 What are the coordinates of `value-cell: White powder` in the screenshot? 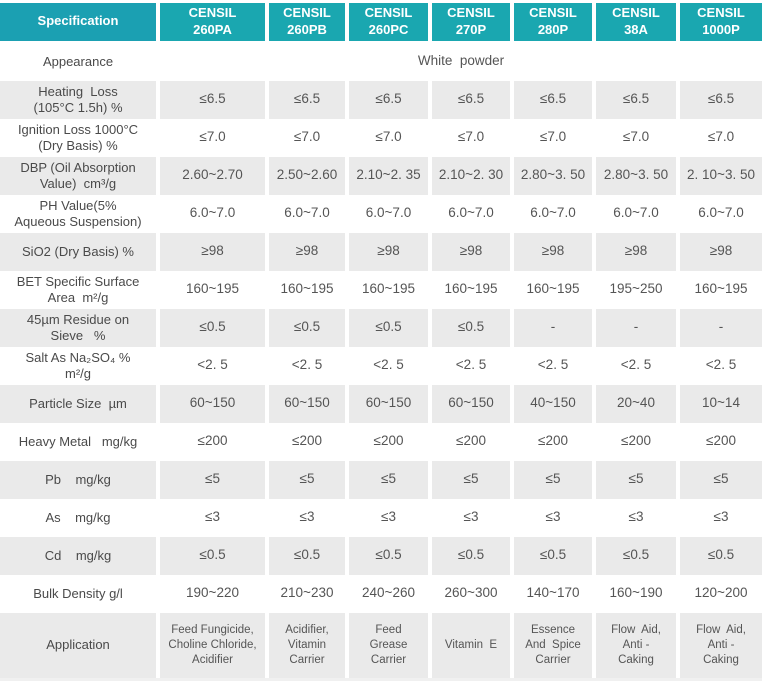 It's located at (461, 61).